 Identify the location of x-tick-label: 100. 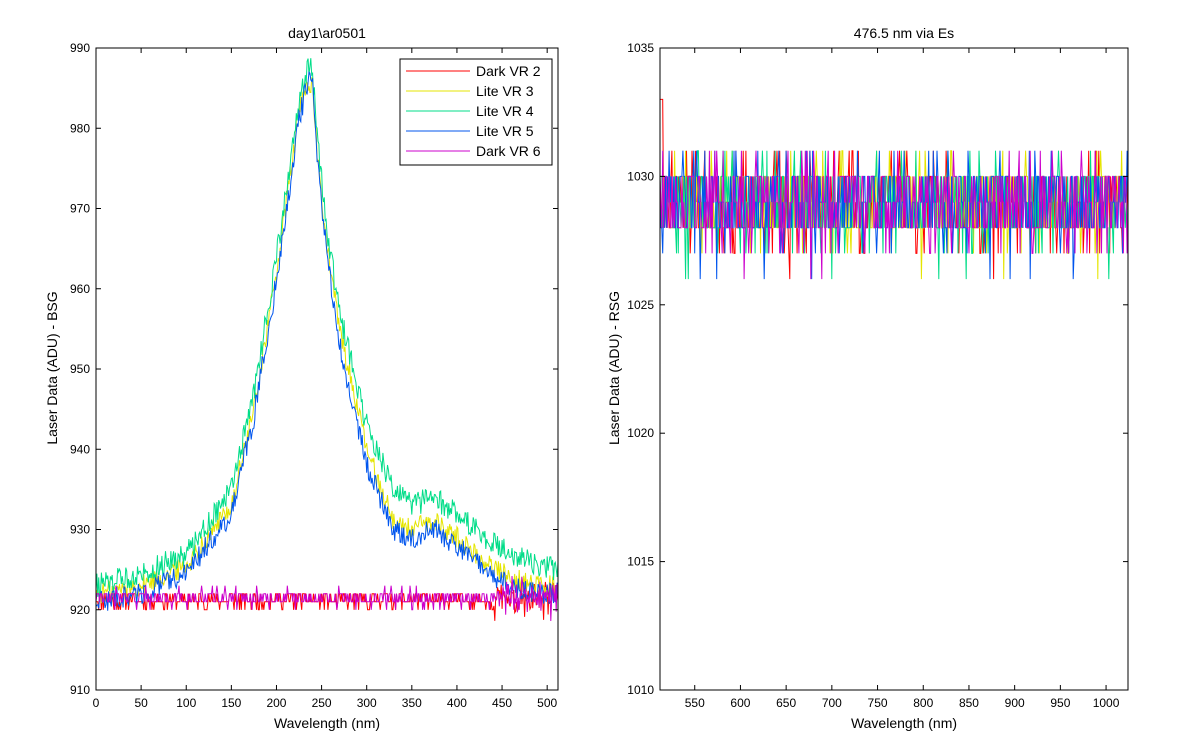
(186, 703).